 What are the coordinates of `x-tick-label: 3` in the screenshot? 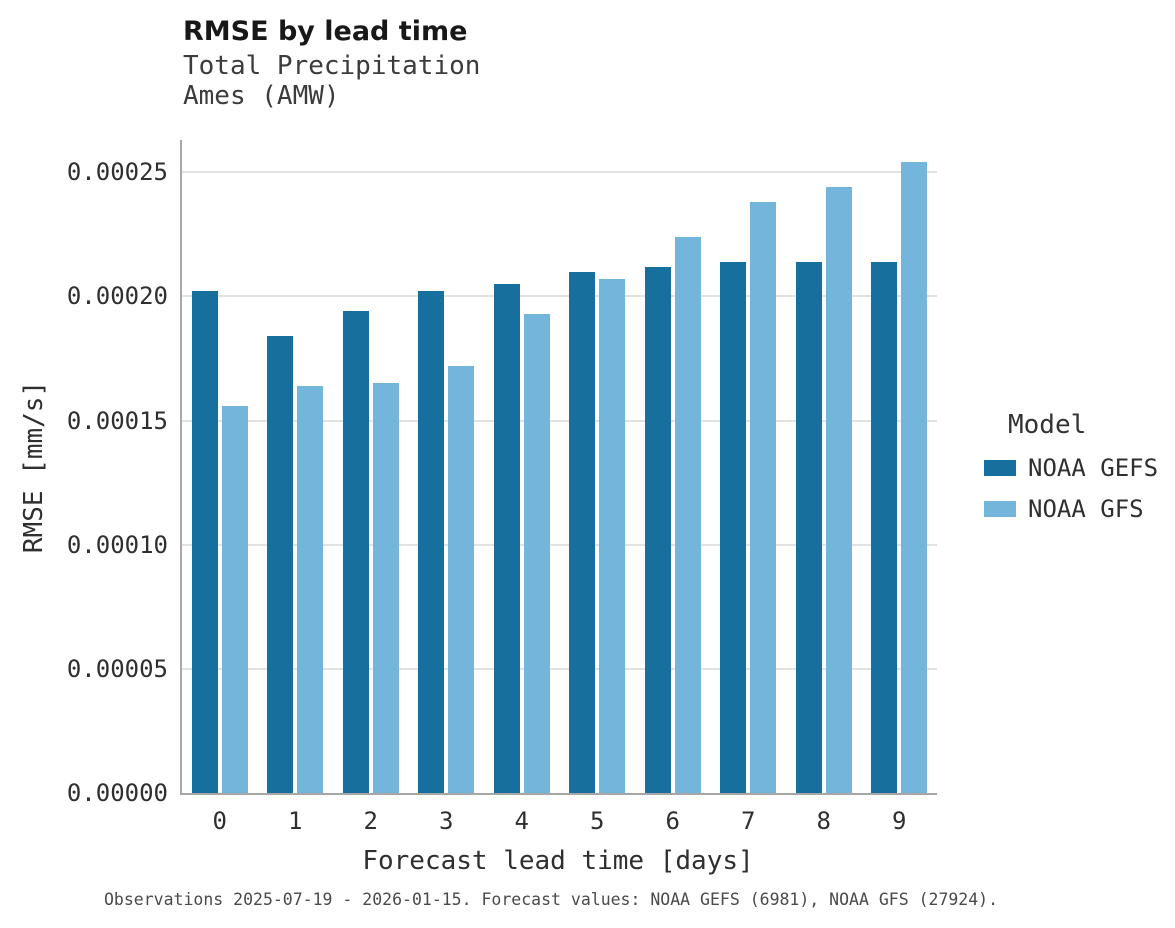 It's located at (446, 821).